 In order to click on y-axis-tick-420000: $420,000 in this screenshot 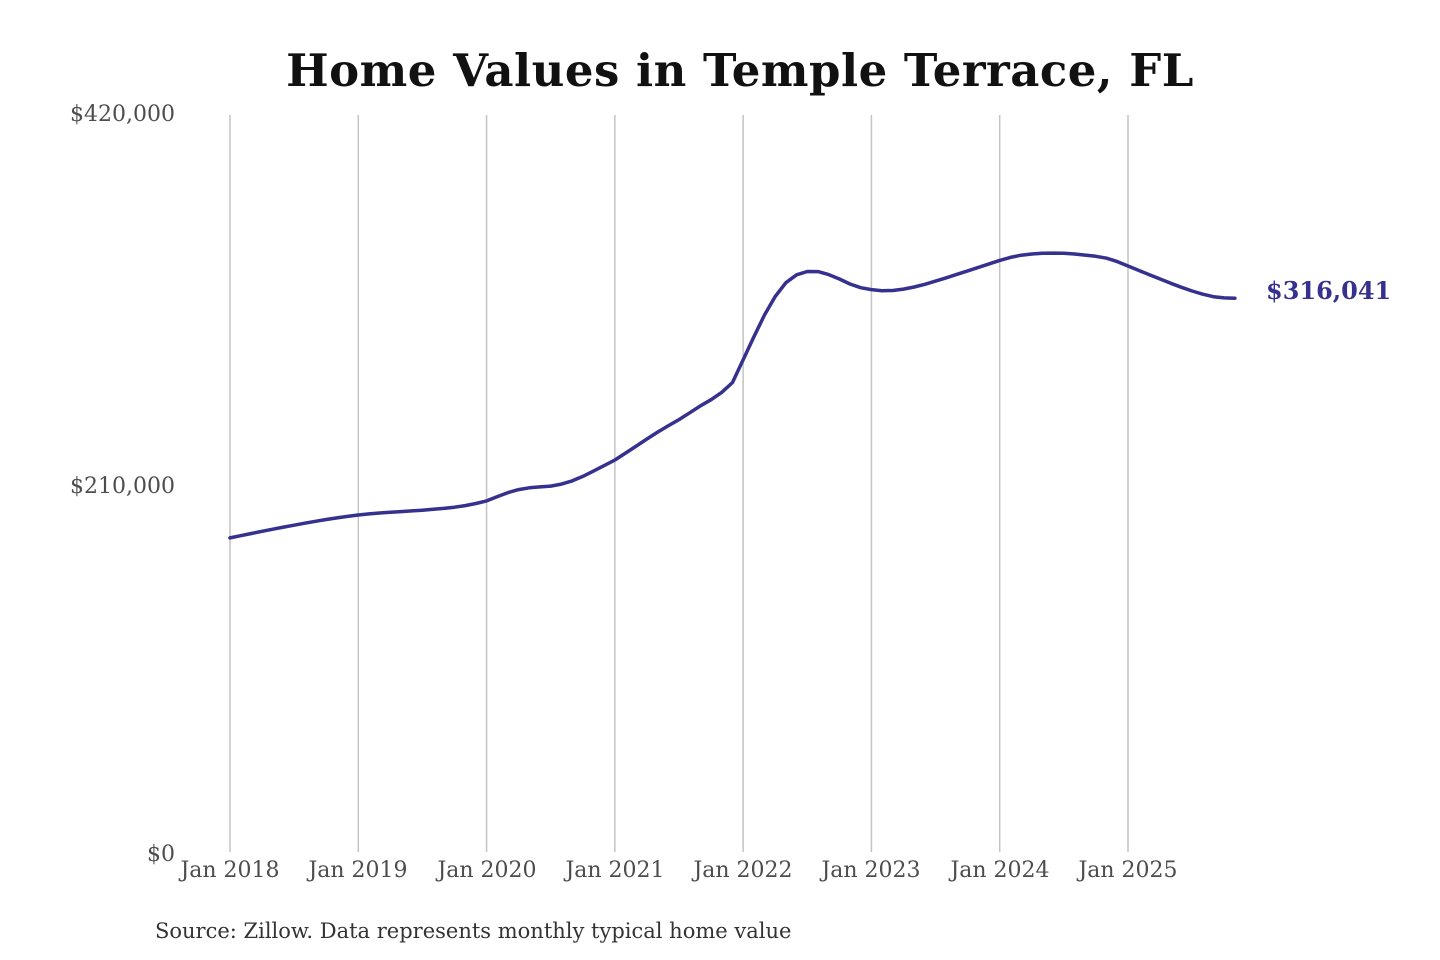, I will do `click(122, 114)`.